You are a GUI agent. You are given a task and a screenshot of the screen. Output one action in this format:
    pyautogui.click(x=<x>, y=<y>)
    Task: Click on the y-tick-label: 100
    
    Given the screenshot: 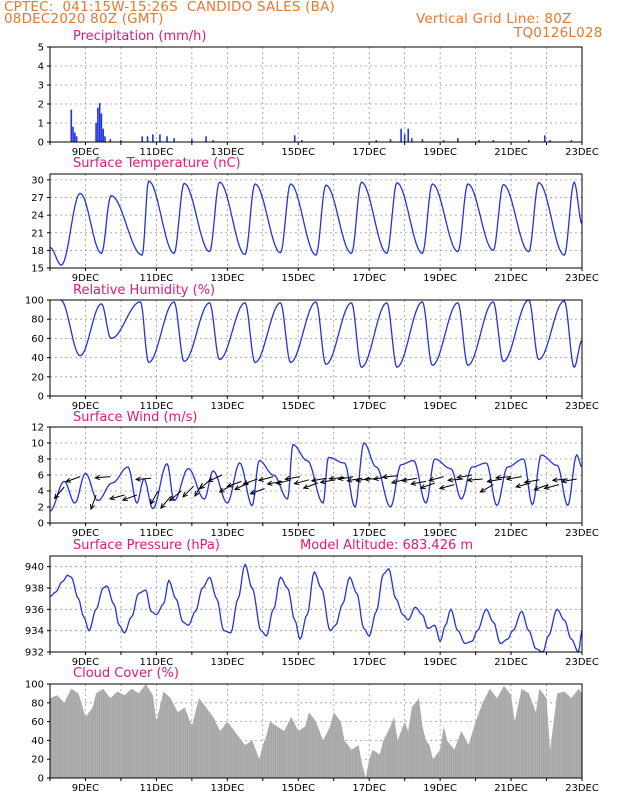 What is the action you would take?
    pyautogui.click(x=34, y=685)
    